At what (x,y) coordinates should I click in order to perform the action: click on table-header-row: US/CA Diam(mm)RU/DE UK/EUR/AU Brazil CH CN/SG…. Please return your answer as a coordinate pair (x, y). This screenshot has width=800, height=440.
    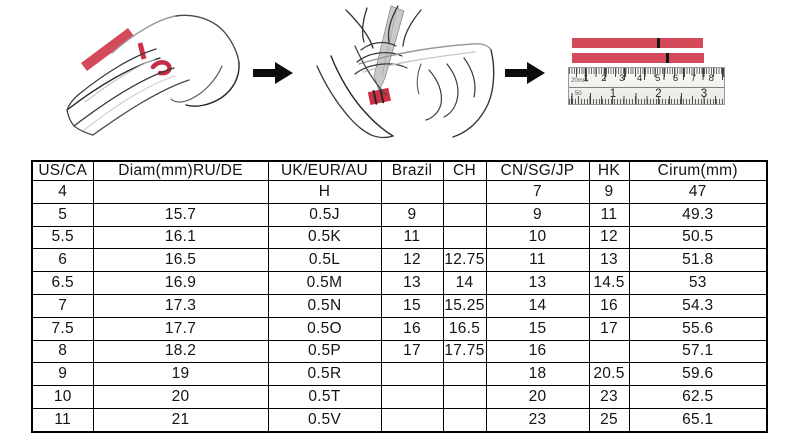
    Looking at the image, I should click on (399, 170).